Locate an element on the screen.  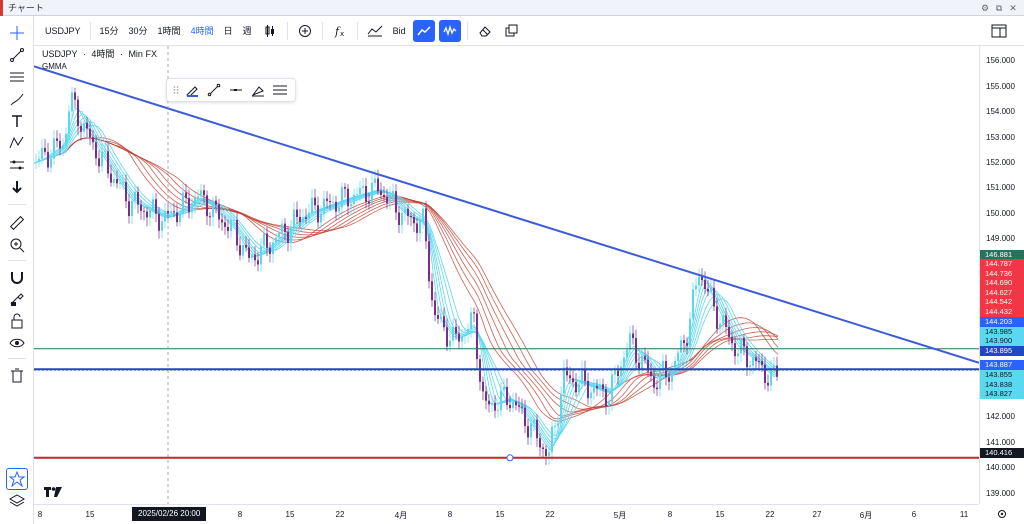
favorites-star-icon is located at coordinates (17, 479).